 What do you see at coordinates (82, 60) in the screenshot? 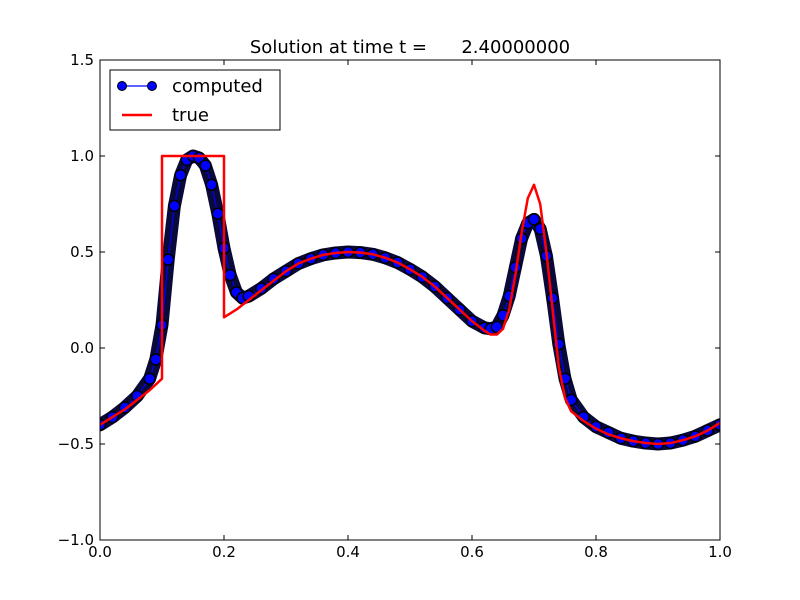
I see `y-tick-label: 1.5` at bounding box center [82, 60].